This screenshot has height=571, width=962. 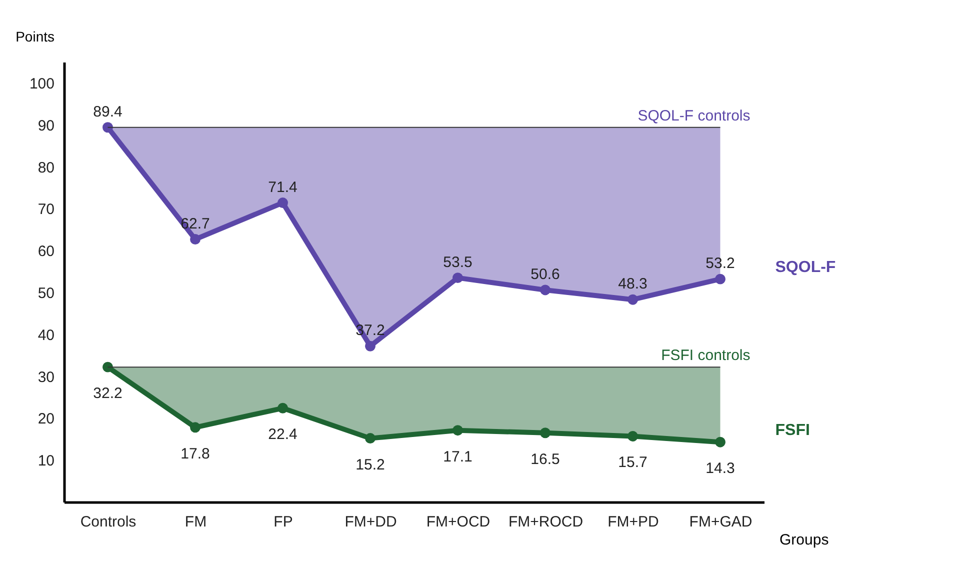 I want to click on x-tick-label: FP, so click(x=283, y=522).